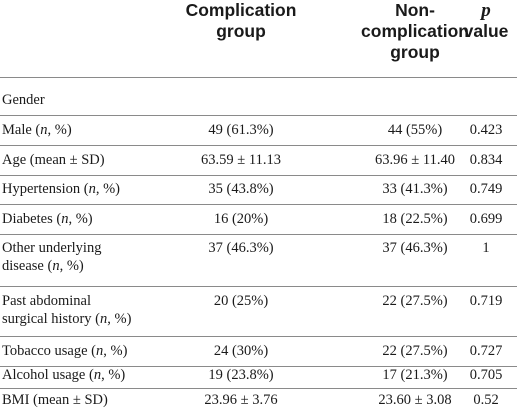  I want to click on row-label-tobacco-usage: Tobacco usage (n, %), so click(65, 351).